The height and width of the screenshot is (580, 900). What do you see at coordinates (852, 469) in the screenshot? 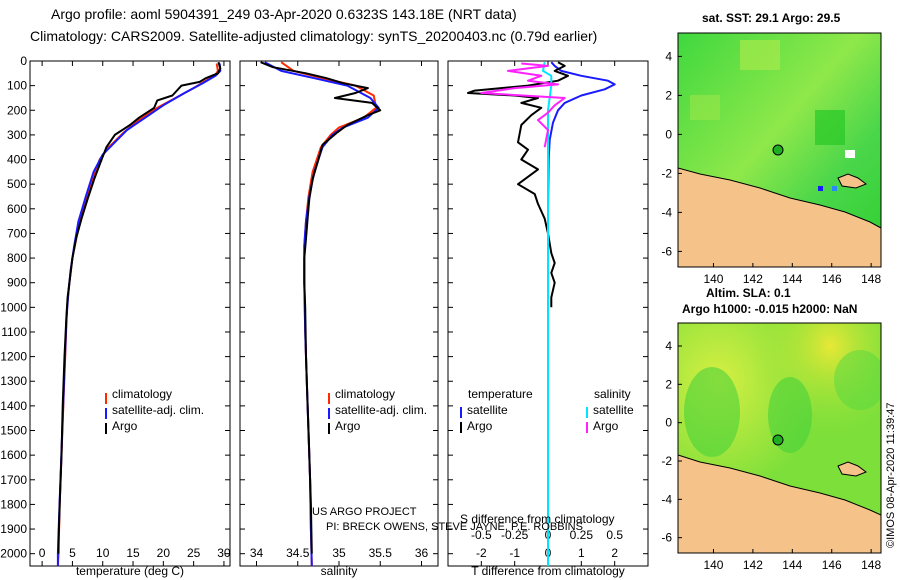
I see `sla-island` at bounding box center [852, 469].